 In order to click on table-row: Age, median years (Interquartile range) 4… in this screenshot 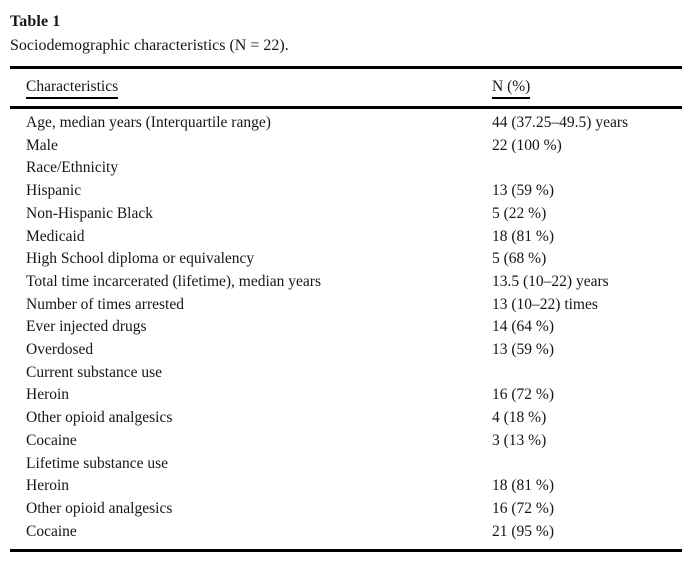, I will do `click(354, 123)`.